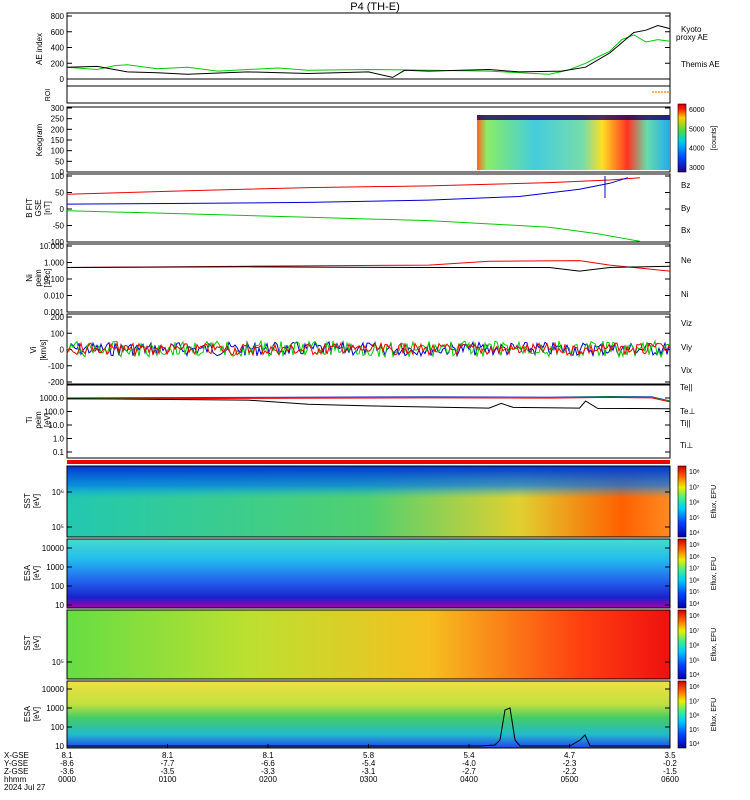 The height and width of the screenshot is (800, 750). Describe the element at coordinates (59, 439) in the screenshot. I see `temperature-axis-tick-label: 1.0` at that location.